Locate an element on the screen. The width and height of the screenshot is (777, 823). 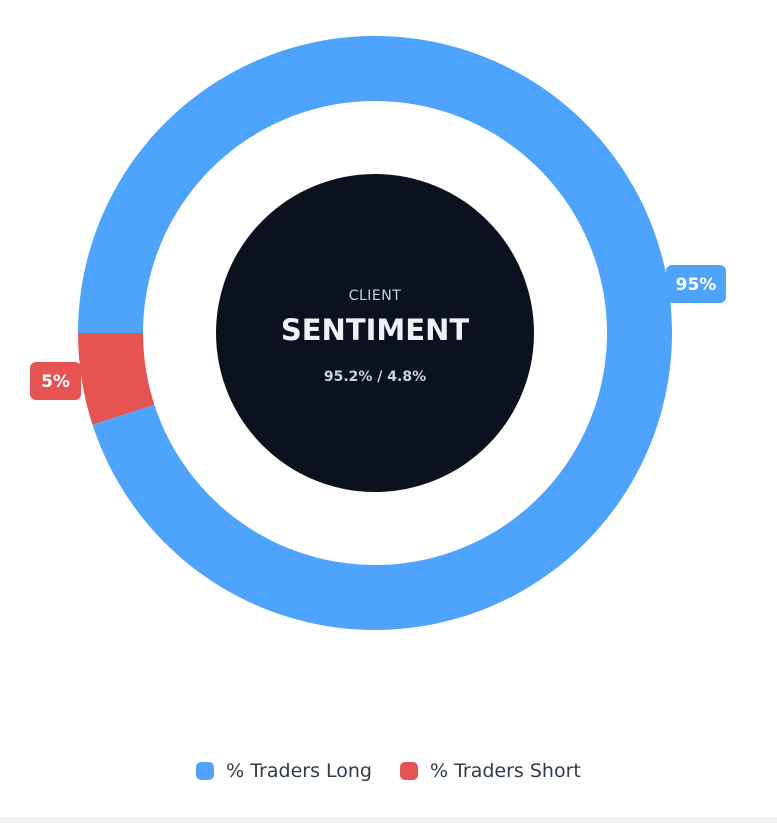
bottom-divider is located at coordinates (388, 820).